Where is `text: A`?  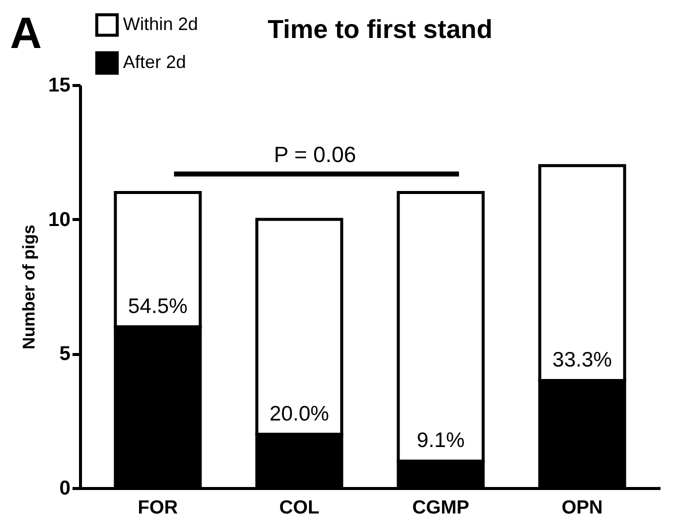 text: A is located at coordinates (26, 33).